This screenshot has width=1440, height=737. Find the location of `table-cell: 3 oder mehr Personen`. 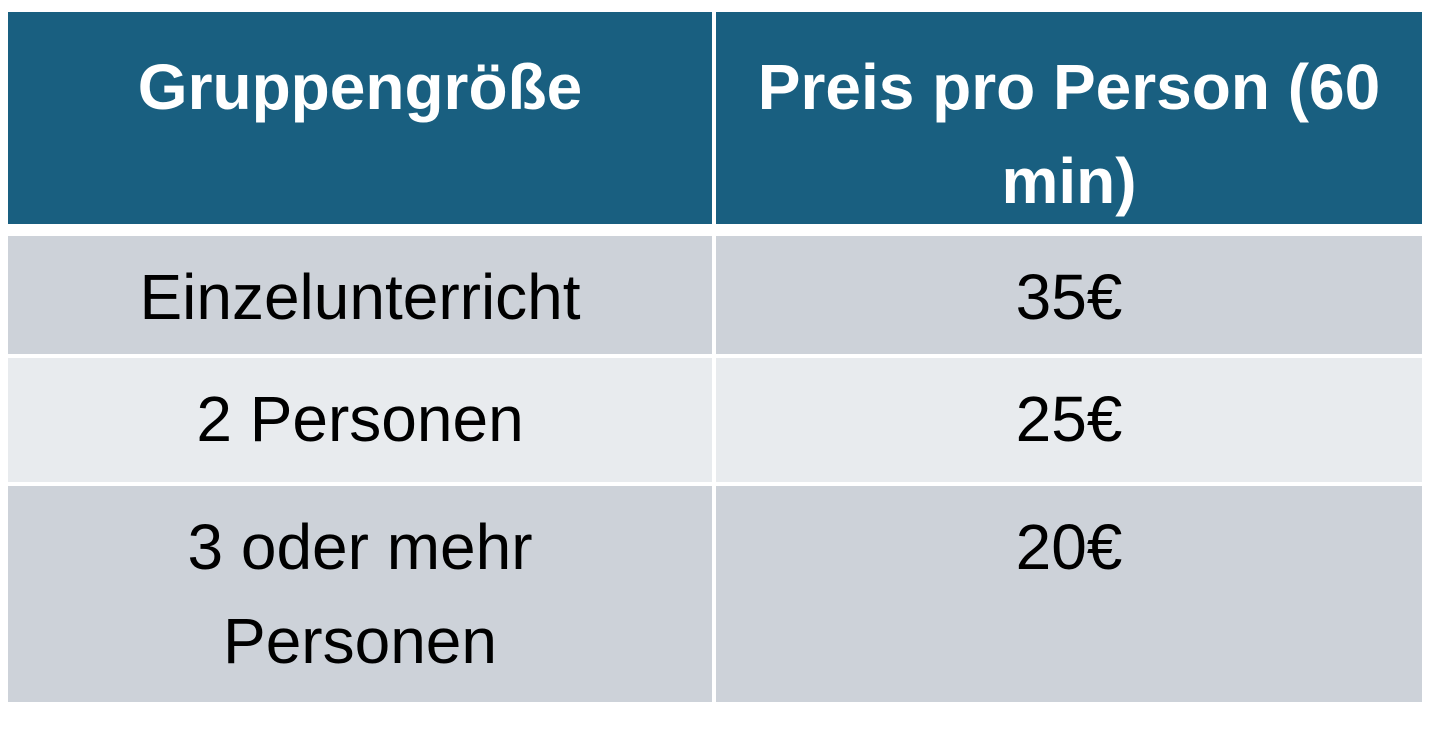

table-cell: 3 oder mehr Personen is located at coordinates (360, 594).